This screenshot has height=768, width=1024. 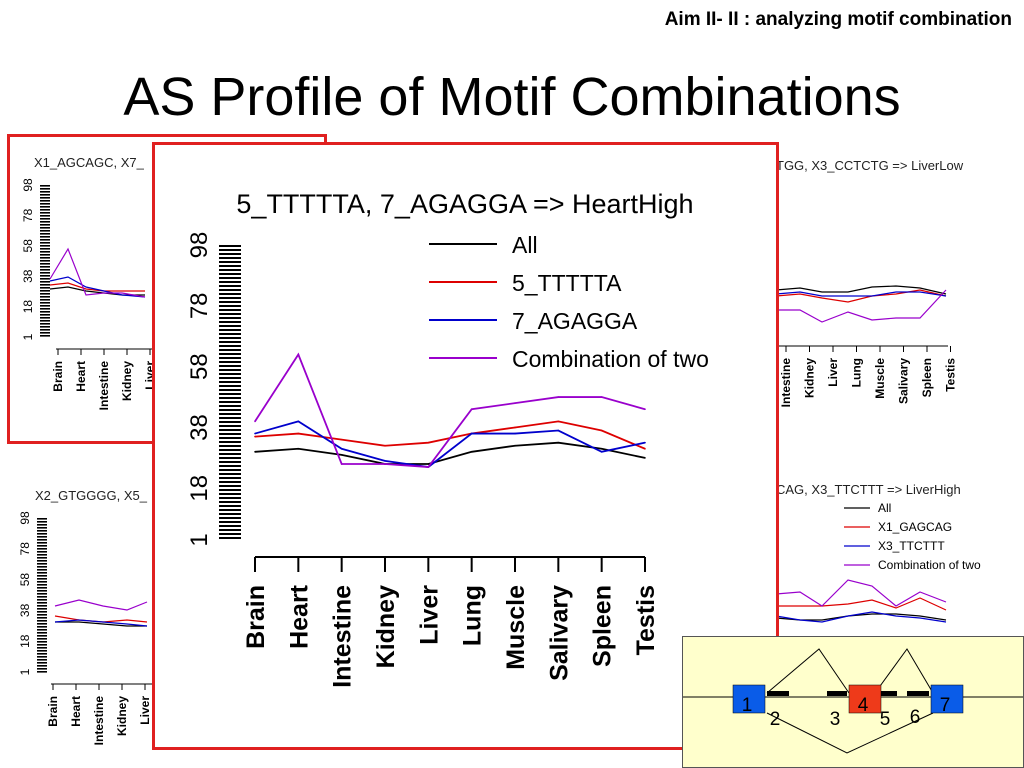 What do you see at coordinates (559, 633) in the screenshot?
I see `x-tick-label: Salivary` at bounding box center [559, 633].